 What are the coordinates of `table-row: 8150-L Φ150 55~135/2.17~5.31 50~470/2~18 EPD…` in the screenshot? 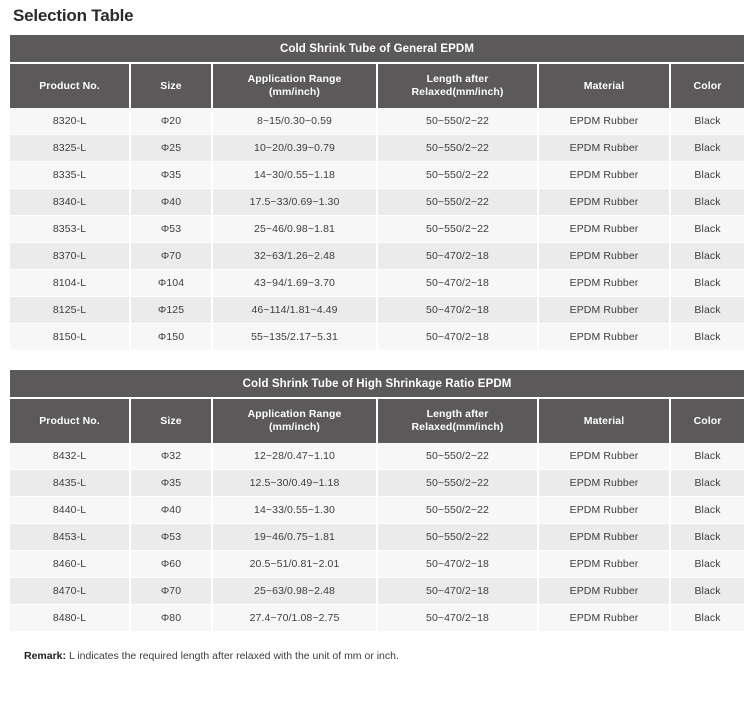 It's located at (377, 336).